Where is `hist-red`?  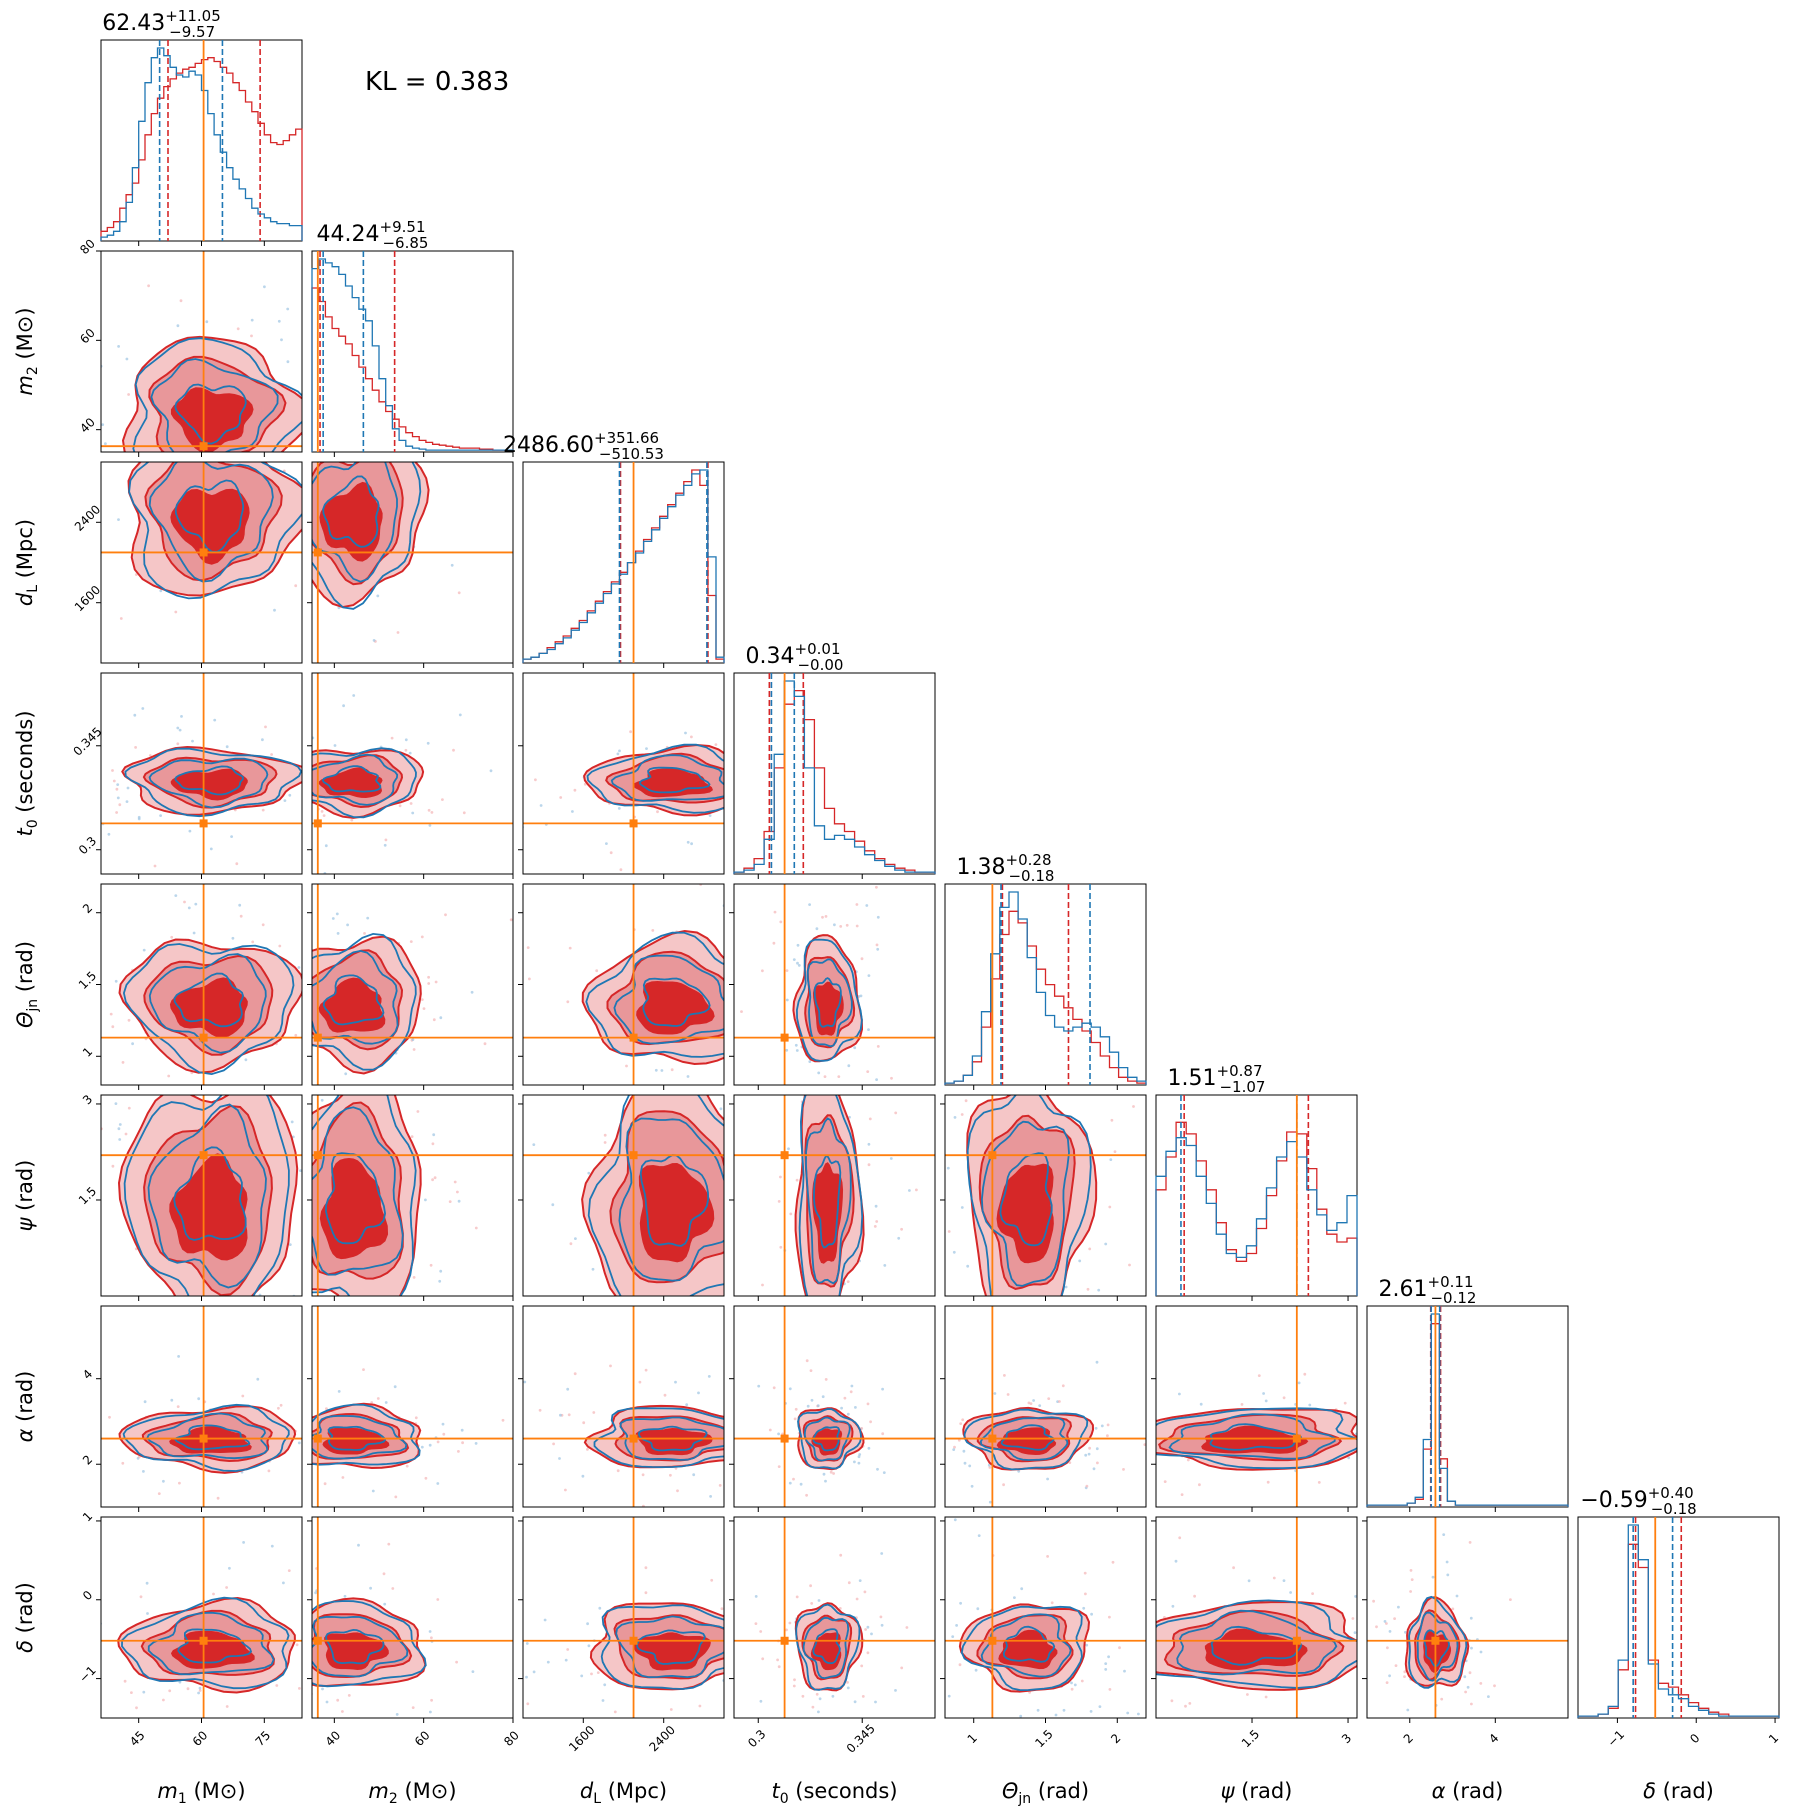 hist-red is located at coordinates (1045, 997).